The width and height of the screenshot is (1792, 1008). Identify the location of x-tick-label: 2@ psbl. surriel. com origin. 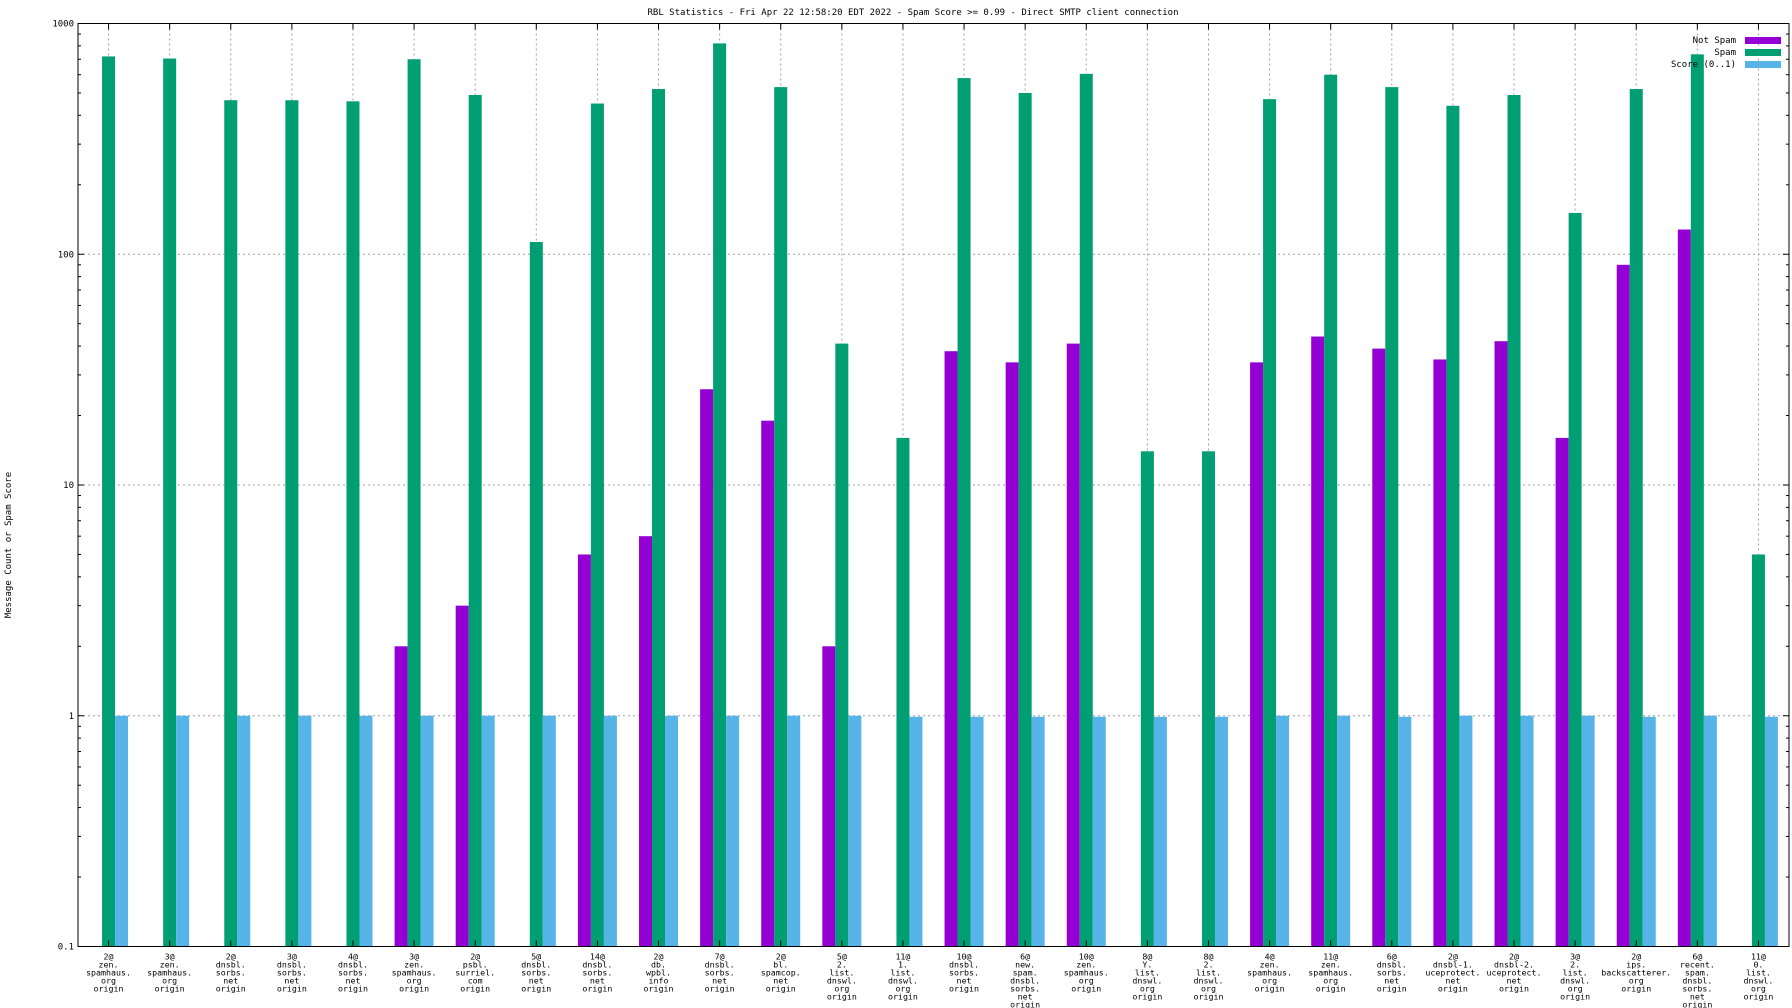
(475, 973).